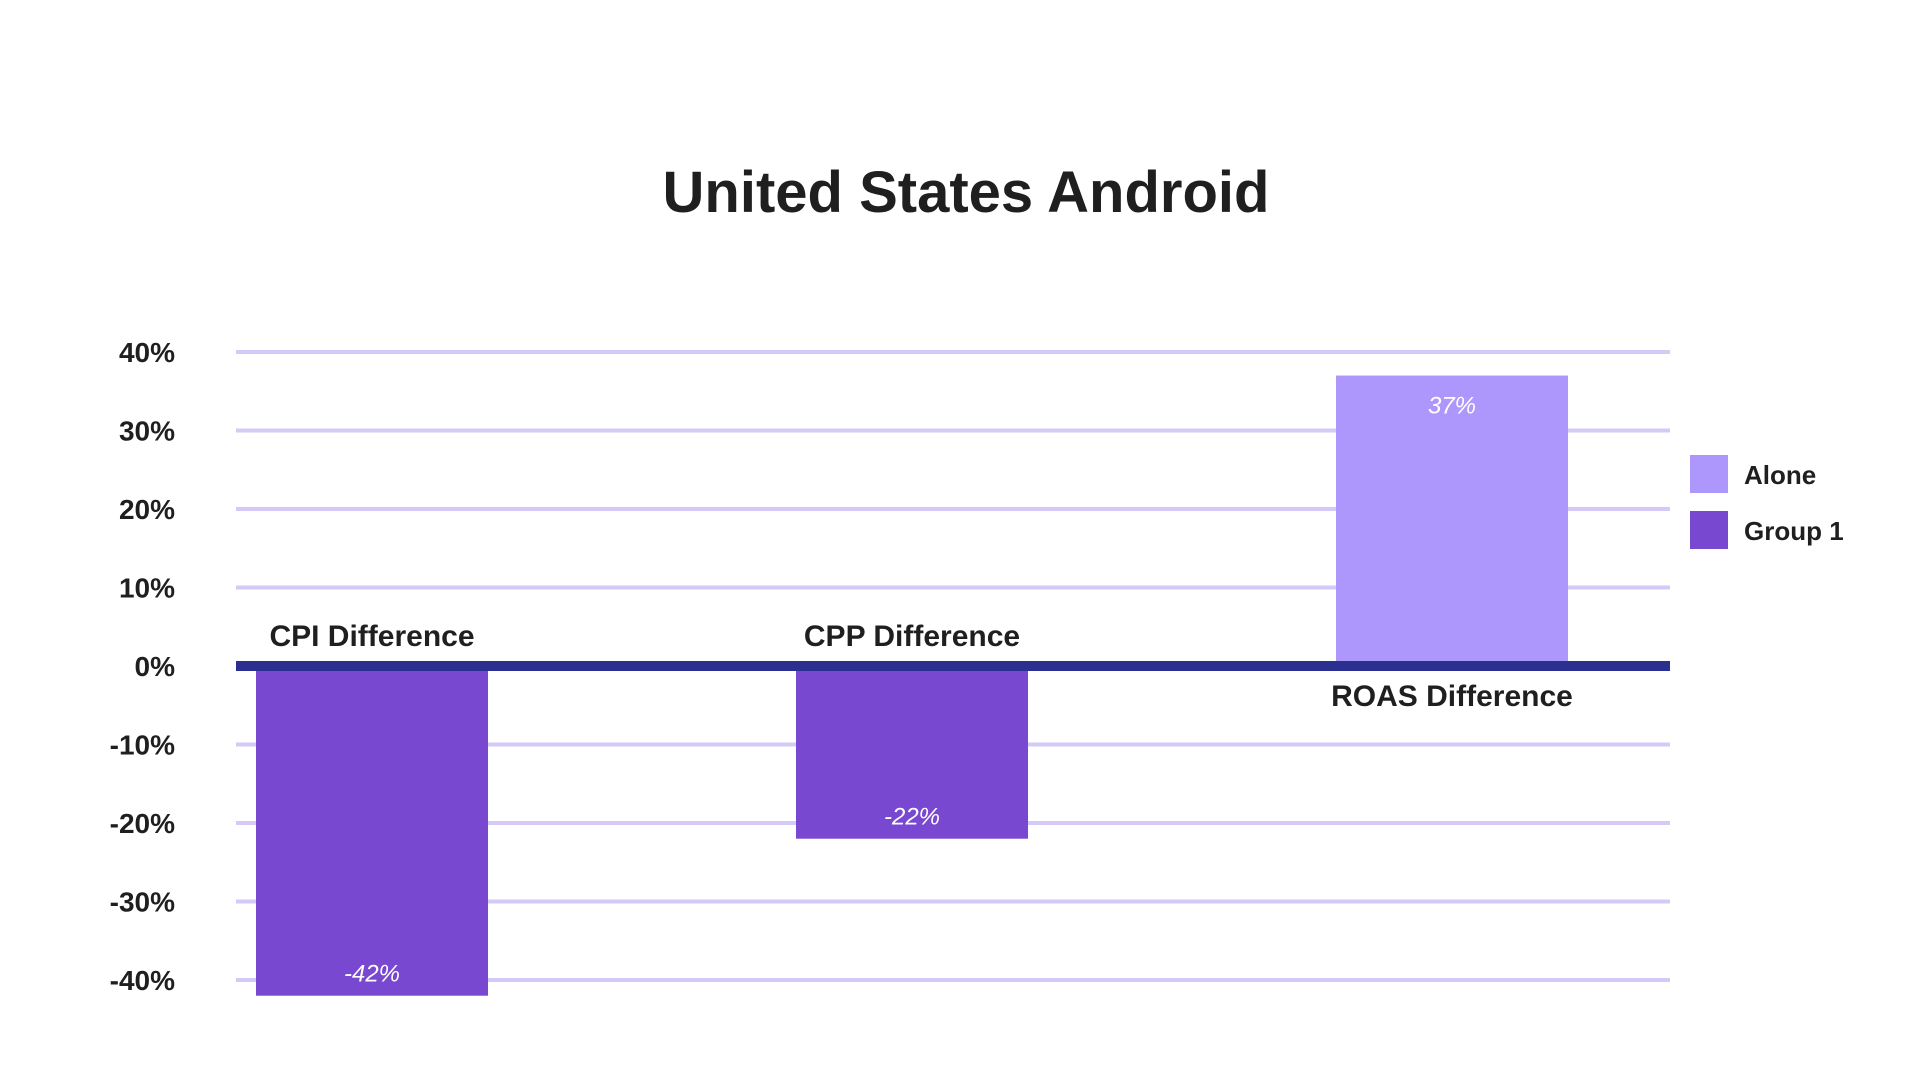 The width and height of the screenshot is (1920, 1085). What do you see at coordinates (372, 974) in the screenshot?
I see `bar-value-label: -42%` at bounding box center [372, 974].